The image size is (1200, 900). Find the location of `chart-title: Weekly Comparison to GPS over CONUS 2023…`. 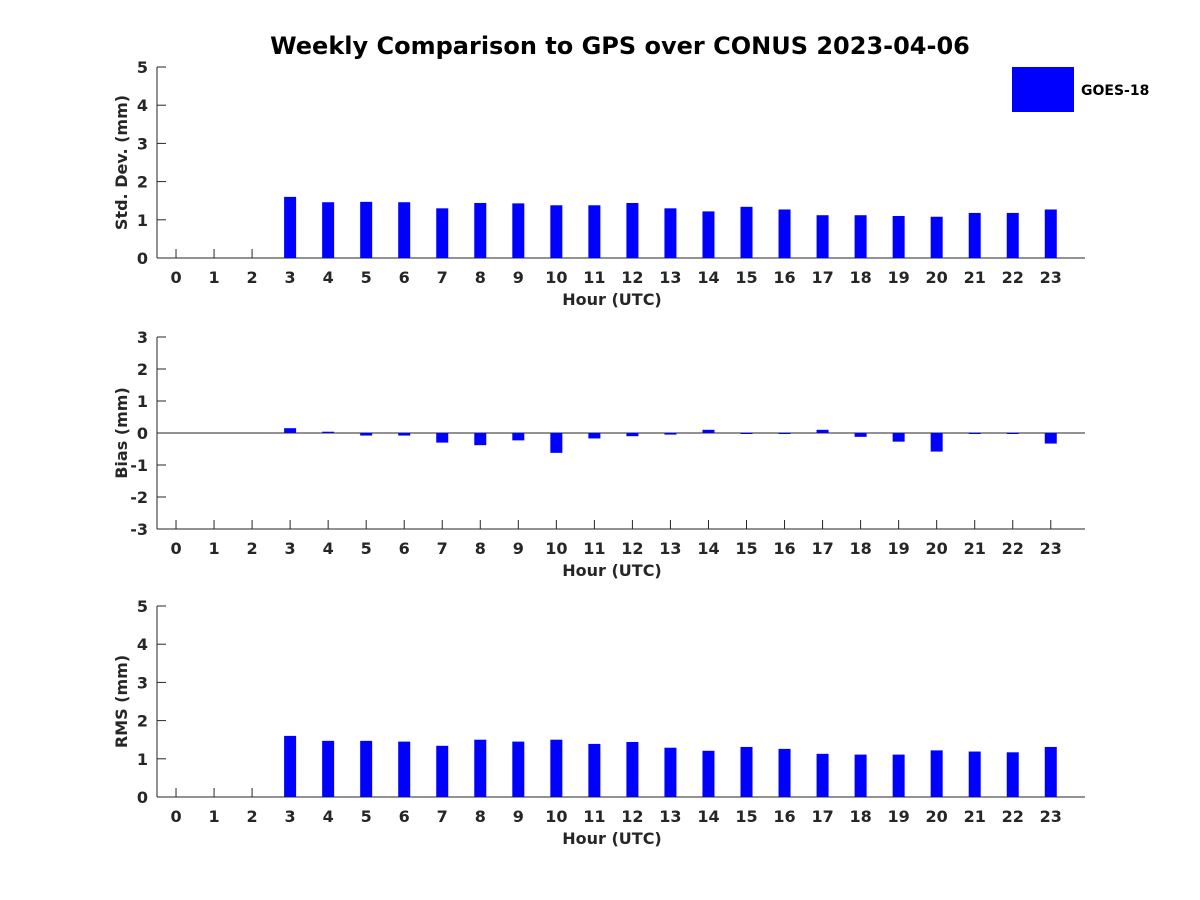

chart-title: Weekly Comparison to GPS over CONUS 2023… is located at coordinates (620, 46).